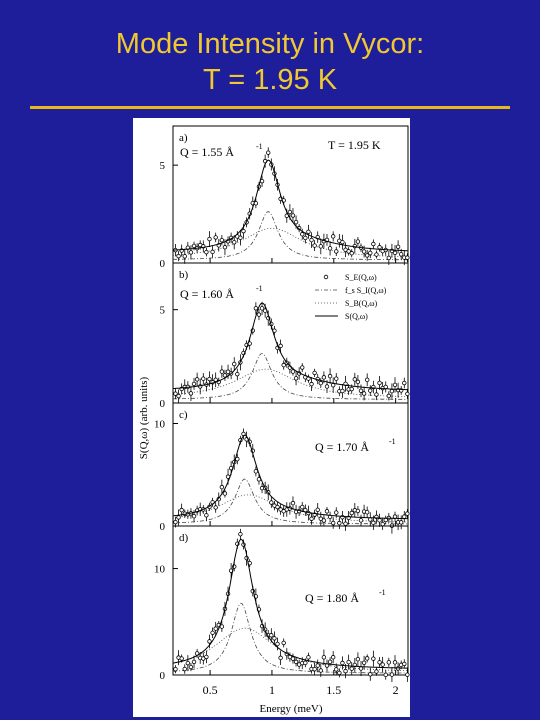 The image size is (540, 720). What do you see at coordinates (290, 382) in the screenshot?
I see `component-curve-dotted` at bounding box center [290, 382].